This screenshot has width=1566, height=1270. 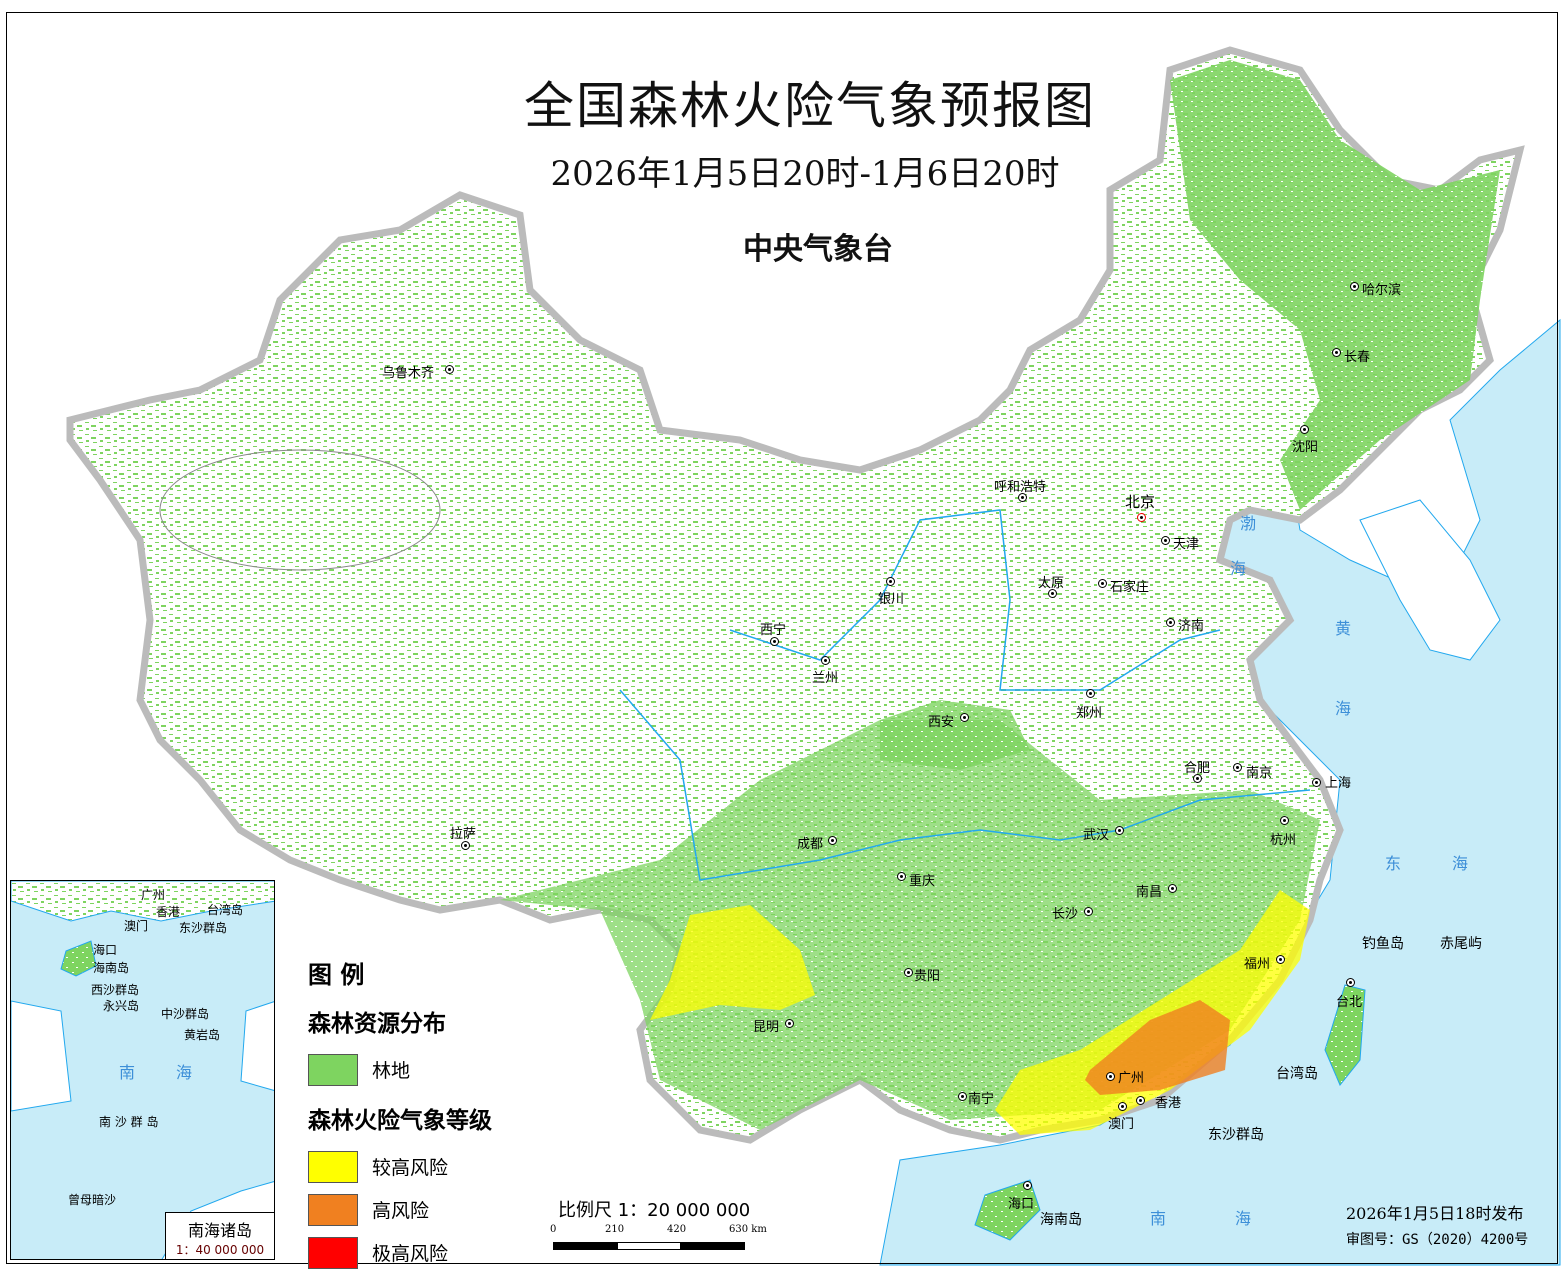 I want to click on map-approval-number: 审图号：GS（2020）4200号, so click(x=1437, y=1240).